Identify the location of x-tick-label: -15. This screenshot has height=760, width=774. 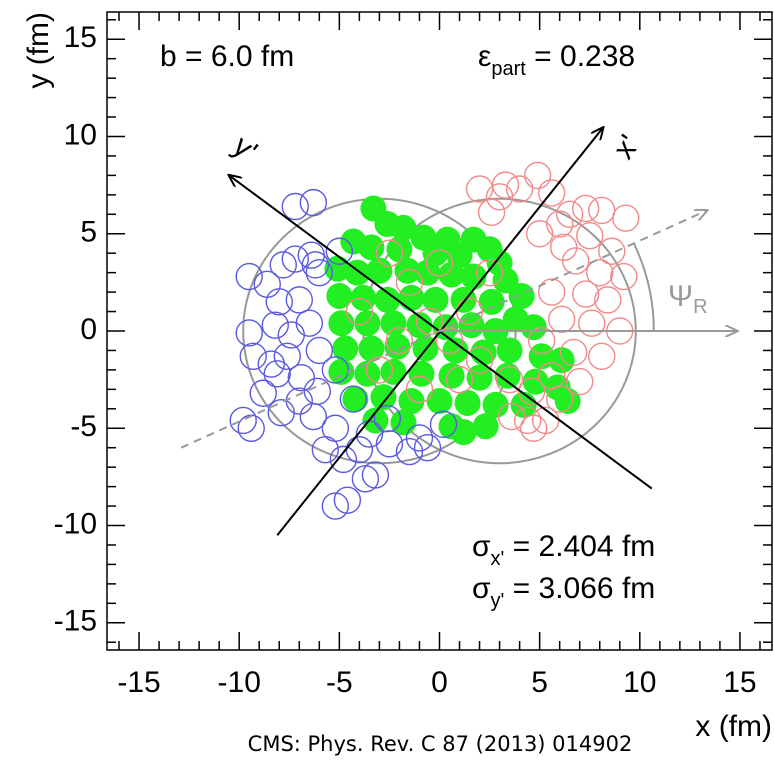
(138, 682).